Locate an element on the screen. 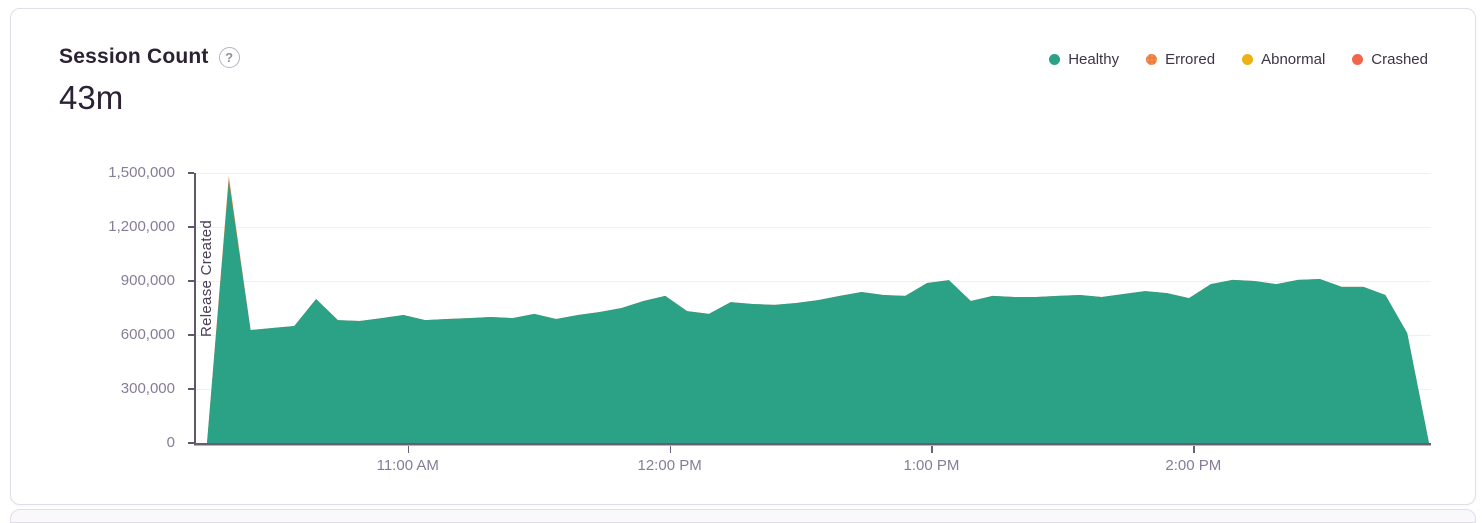 Image resolution: width=1484 pixels, height=523 pixels. card-header: Session Count ? is located at coordinates (149, 57).